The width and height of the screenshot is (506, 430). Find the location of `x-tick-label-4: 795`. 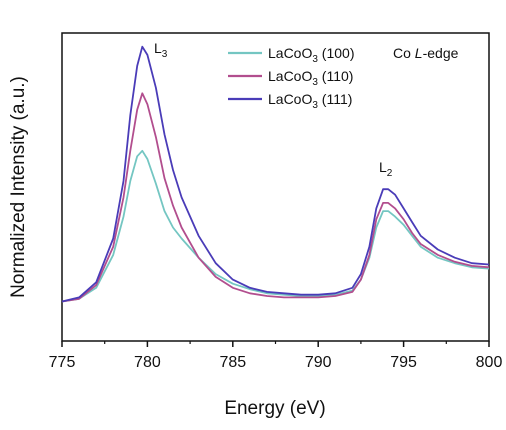

x-tick-label-4: 795 is located at coordinates (403, 362).